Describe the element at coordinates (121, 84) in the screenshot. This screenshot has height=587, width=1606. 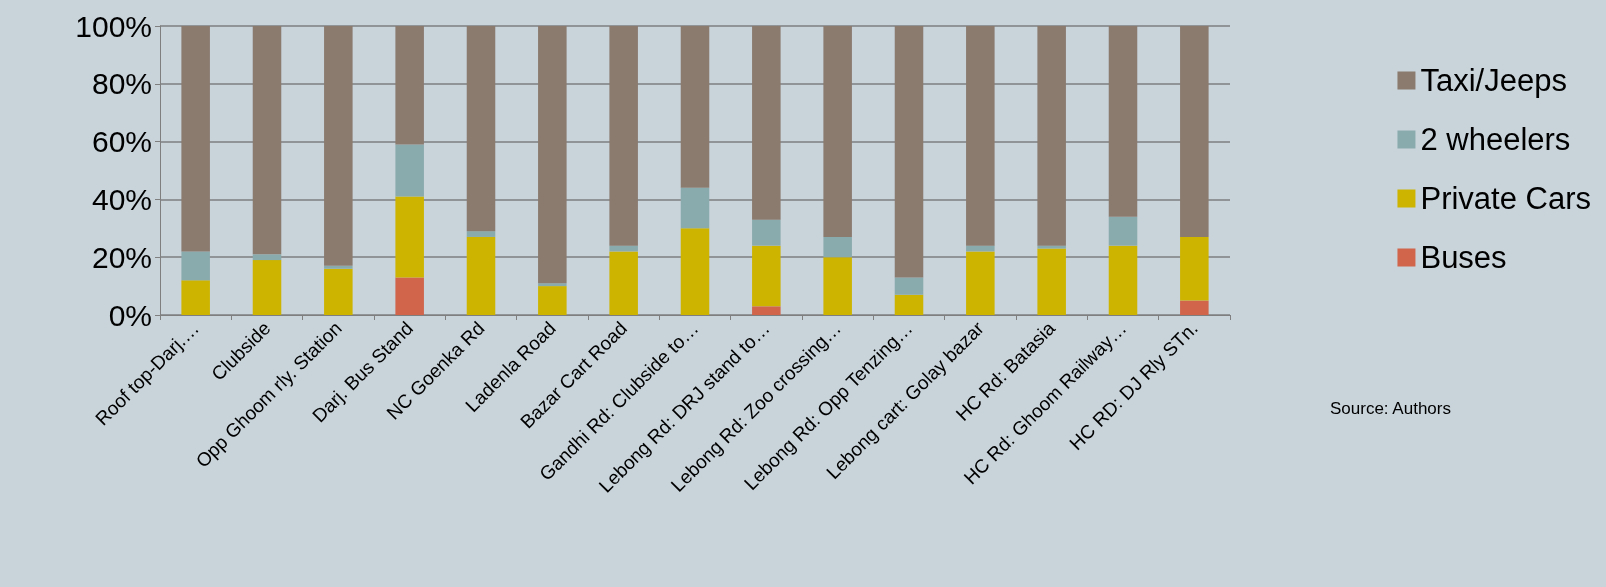
I see `y-tick-label: 80%` at that location.